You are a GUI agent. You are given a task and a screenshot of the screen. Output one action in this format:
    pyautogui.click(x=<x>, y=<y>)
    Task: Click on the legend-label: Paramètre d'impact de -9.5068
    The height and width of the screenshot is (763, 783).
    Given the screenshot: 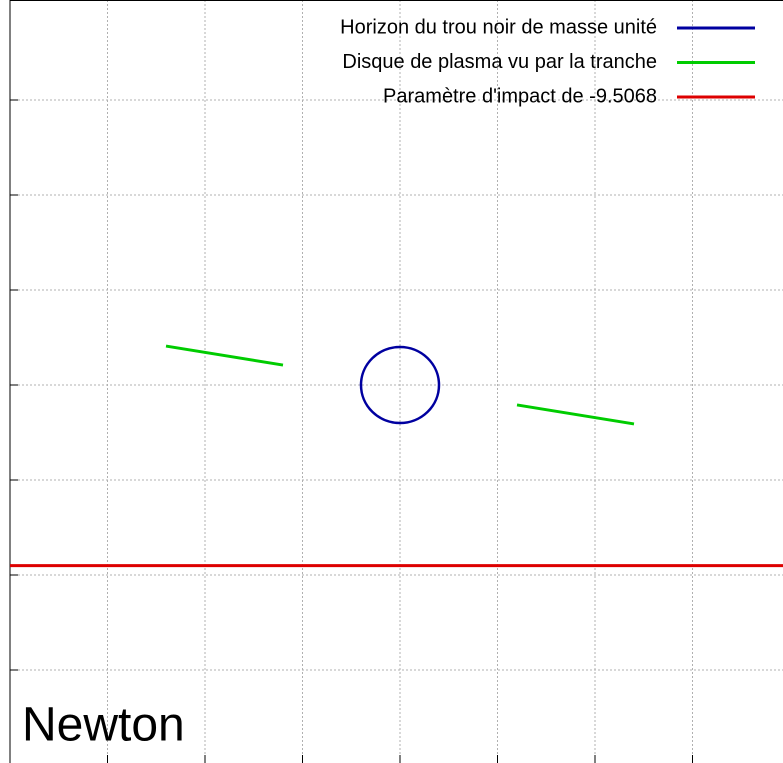 What is the action you would take?
    pyautogui.click(x=520, y=96)
    